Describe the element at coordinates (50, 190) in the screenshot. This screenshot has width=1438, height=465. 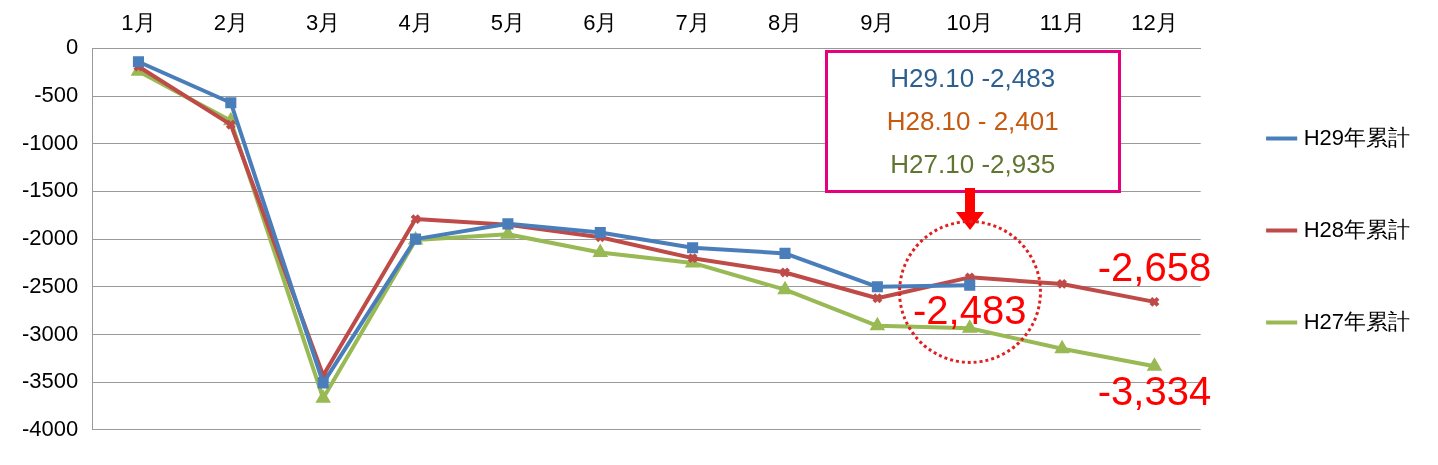
I see `y-tick-label: -1500` at that location.